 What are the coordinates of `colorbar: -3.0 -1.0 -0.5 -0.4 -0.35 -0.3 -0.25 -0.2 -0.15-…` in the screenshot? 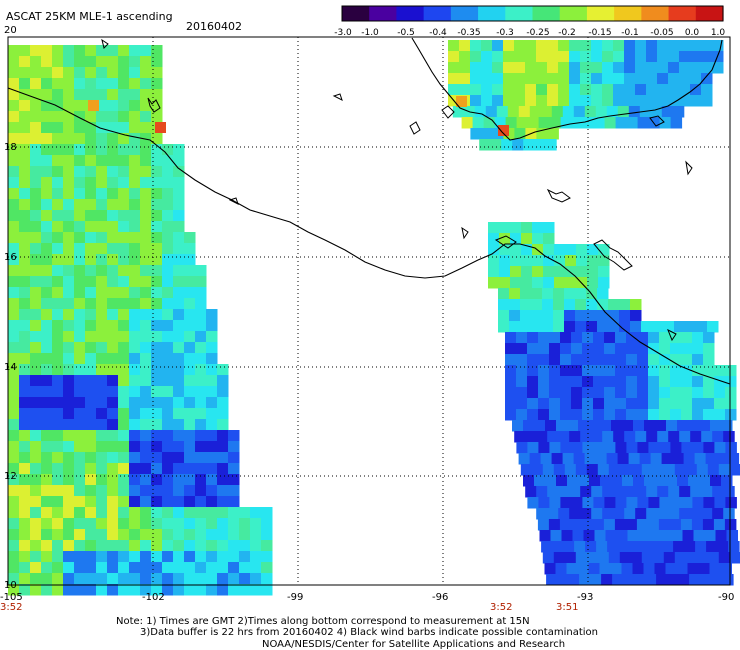 It's located at (529, 21).